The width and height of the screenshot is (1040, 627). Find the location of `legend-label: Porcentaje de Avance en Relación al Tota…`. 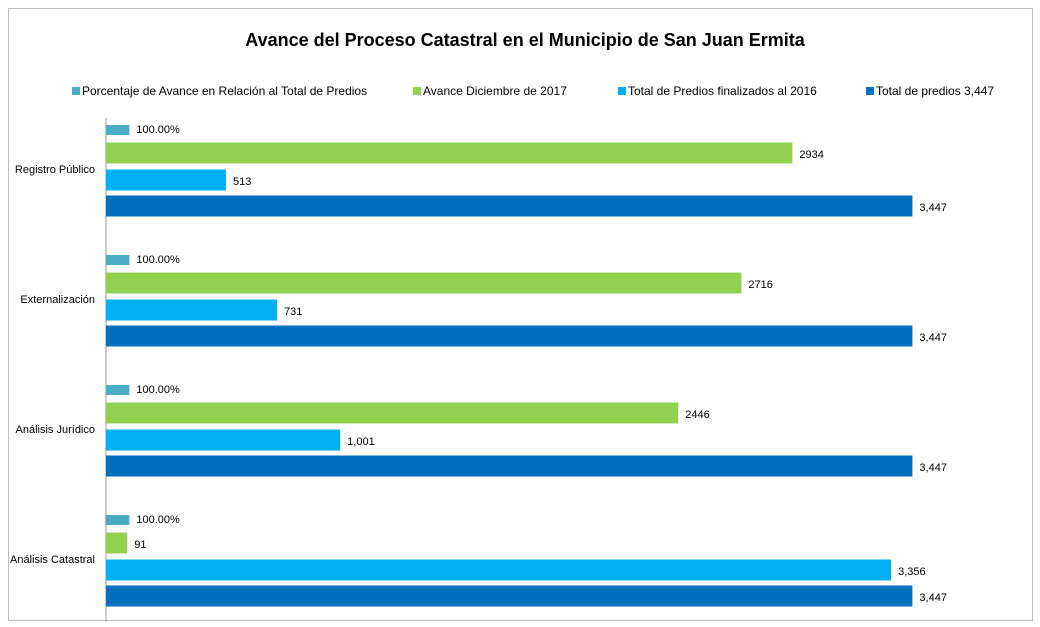

legend-label: Porcentaje de Avance en Relación al Tota… is located at coordinates (224, 91).